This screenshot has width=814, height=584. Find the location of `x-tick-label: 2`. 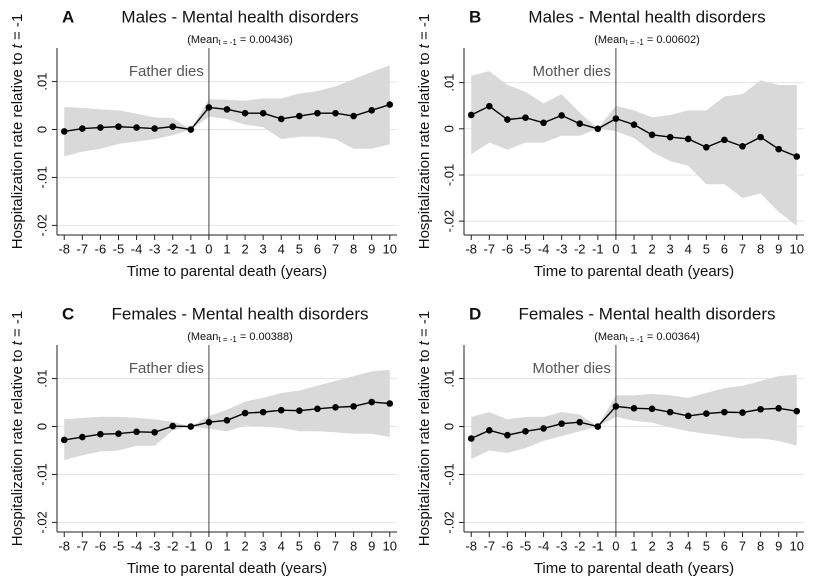

x-tick-label: 2 is located at coordinates (651, 545).